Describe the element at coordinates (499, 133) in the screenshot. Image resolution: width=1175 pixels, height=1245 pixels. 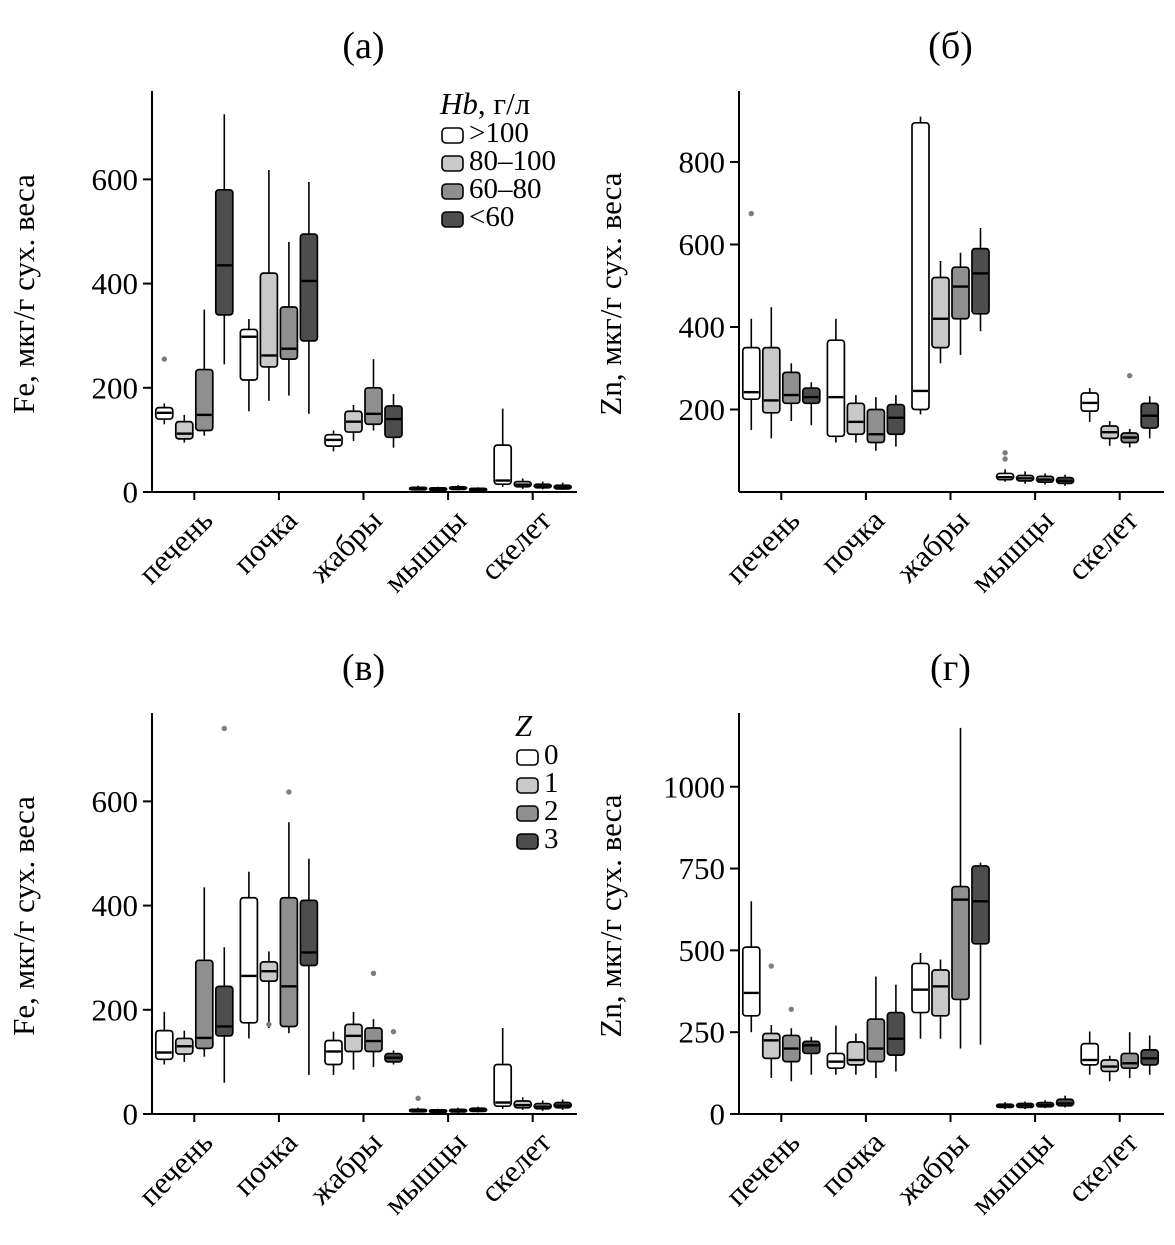
I see `legend-label: >100` at that location.